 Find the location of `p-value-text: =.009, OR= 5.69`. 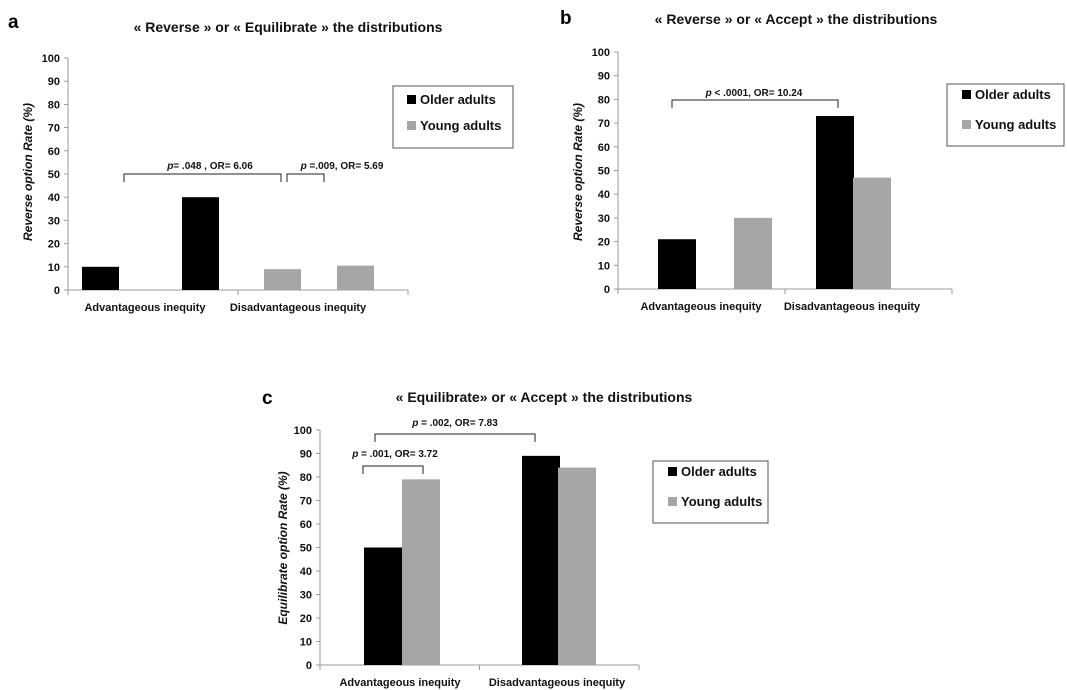

p-value-text: =.009, OR= 5.69 is located at coordinates (345, 166).